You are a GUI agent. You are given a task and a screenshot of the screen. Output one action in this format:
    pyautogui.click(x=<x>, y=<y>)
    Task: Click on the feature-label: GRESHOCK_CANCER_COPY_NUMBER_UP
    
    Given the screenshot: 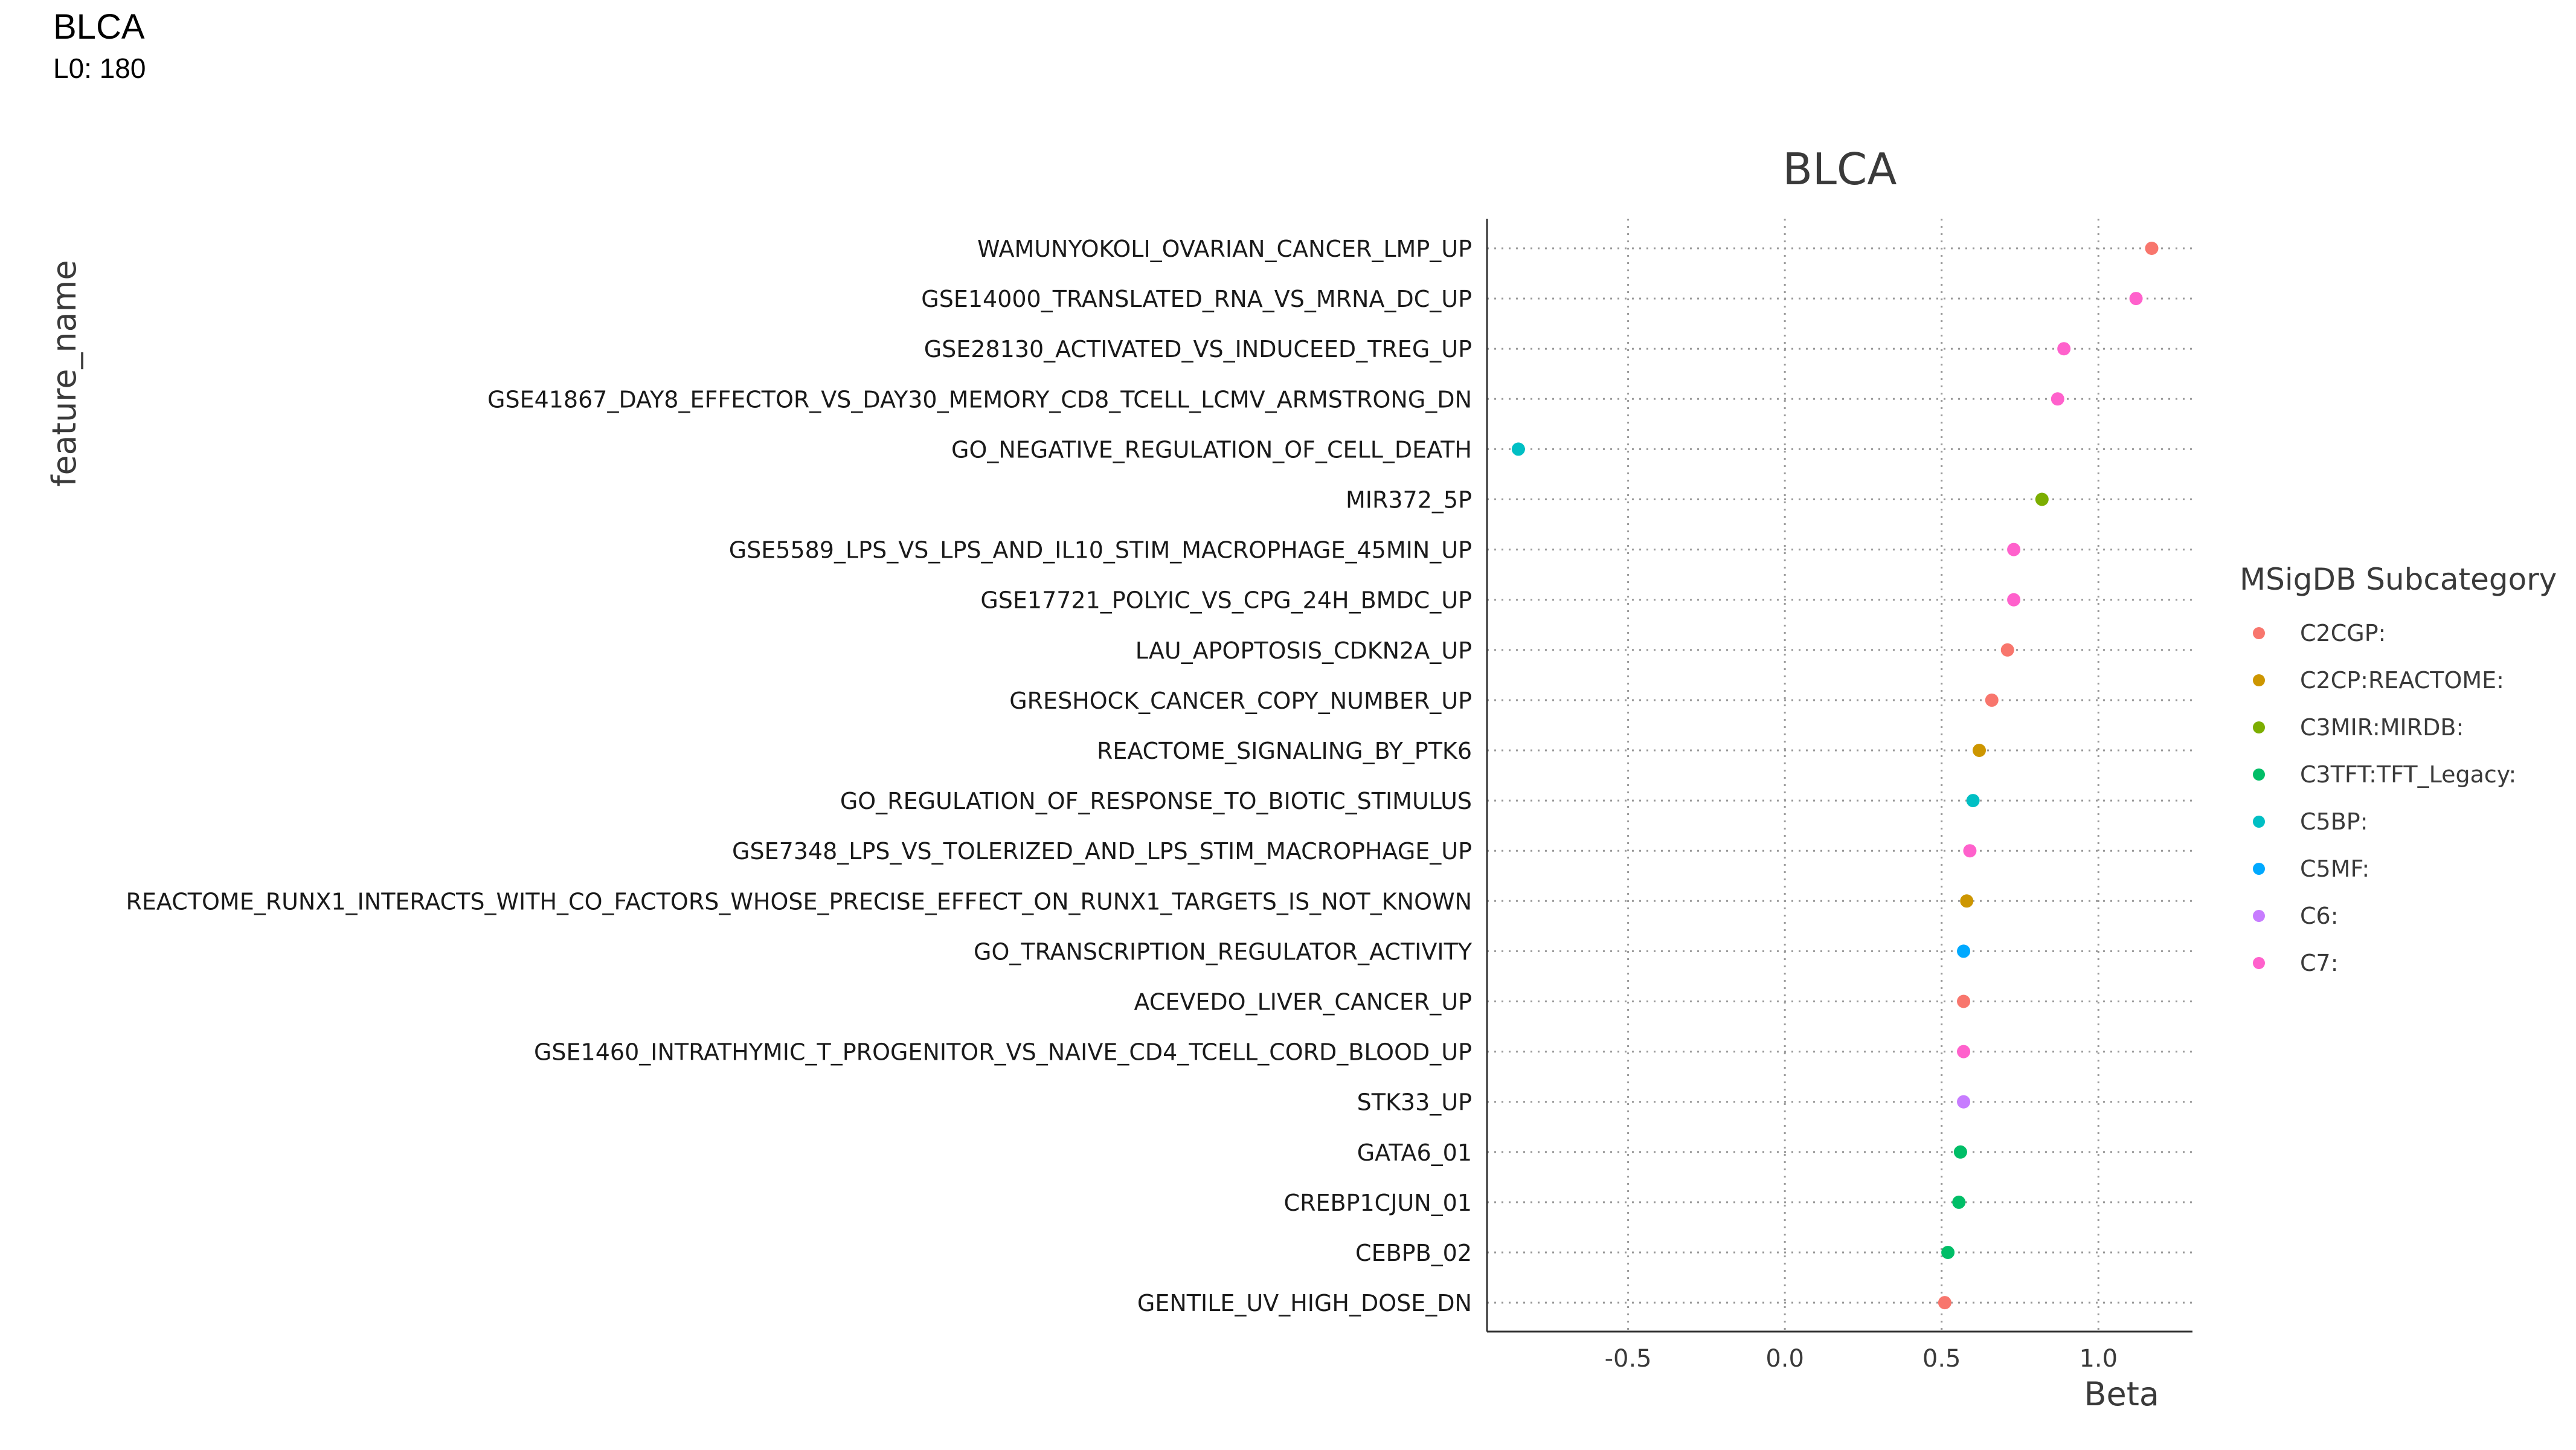 What is the action you would take?
    pyautogui.click(x=1240, y=701)
    